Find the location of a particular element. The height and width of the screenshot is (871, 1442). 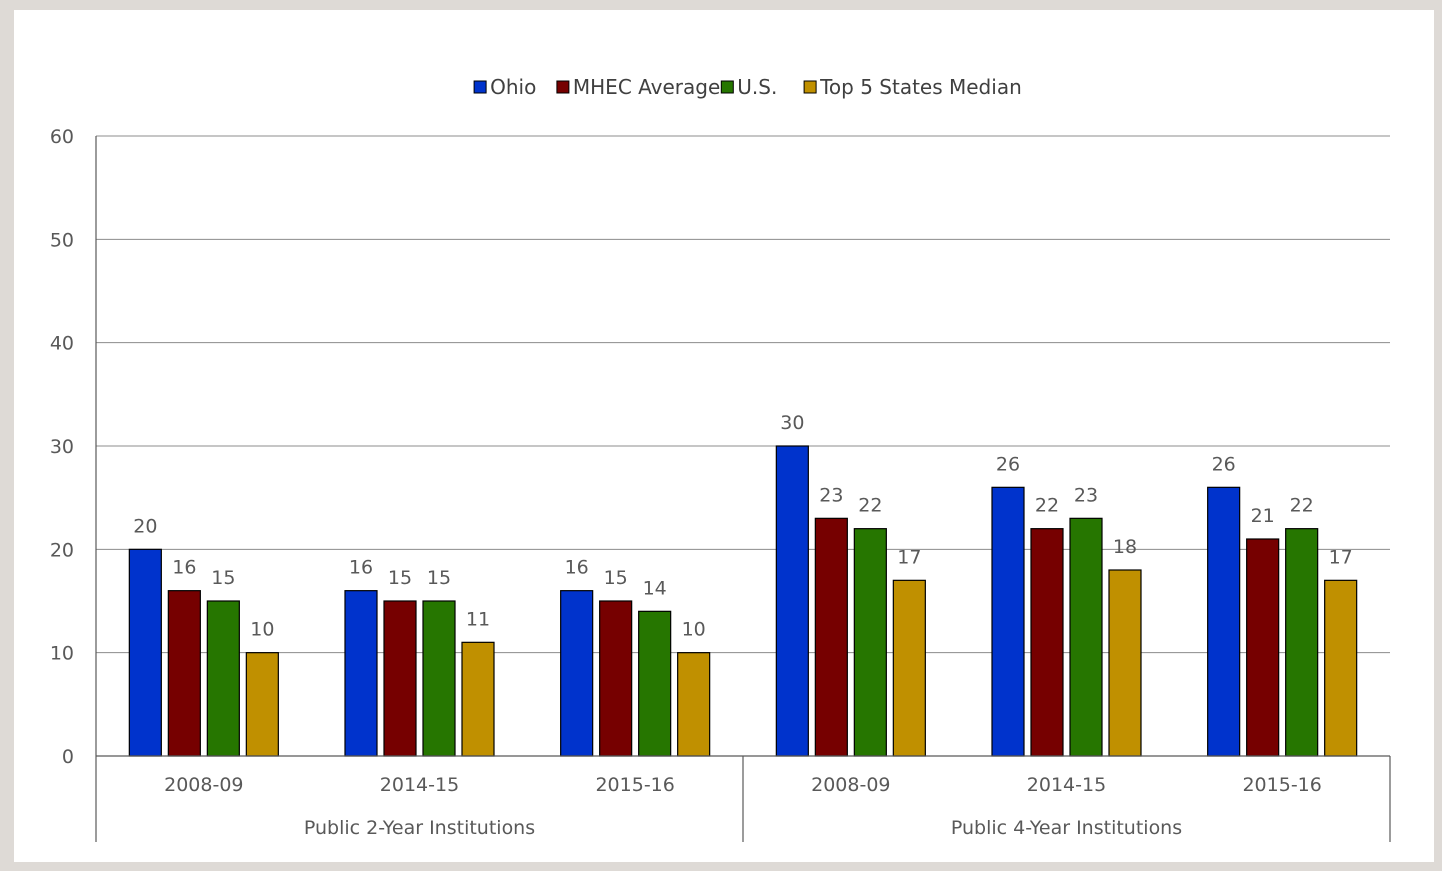

data-label-ohio-1: 16 is located at coordinates (361, 568).